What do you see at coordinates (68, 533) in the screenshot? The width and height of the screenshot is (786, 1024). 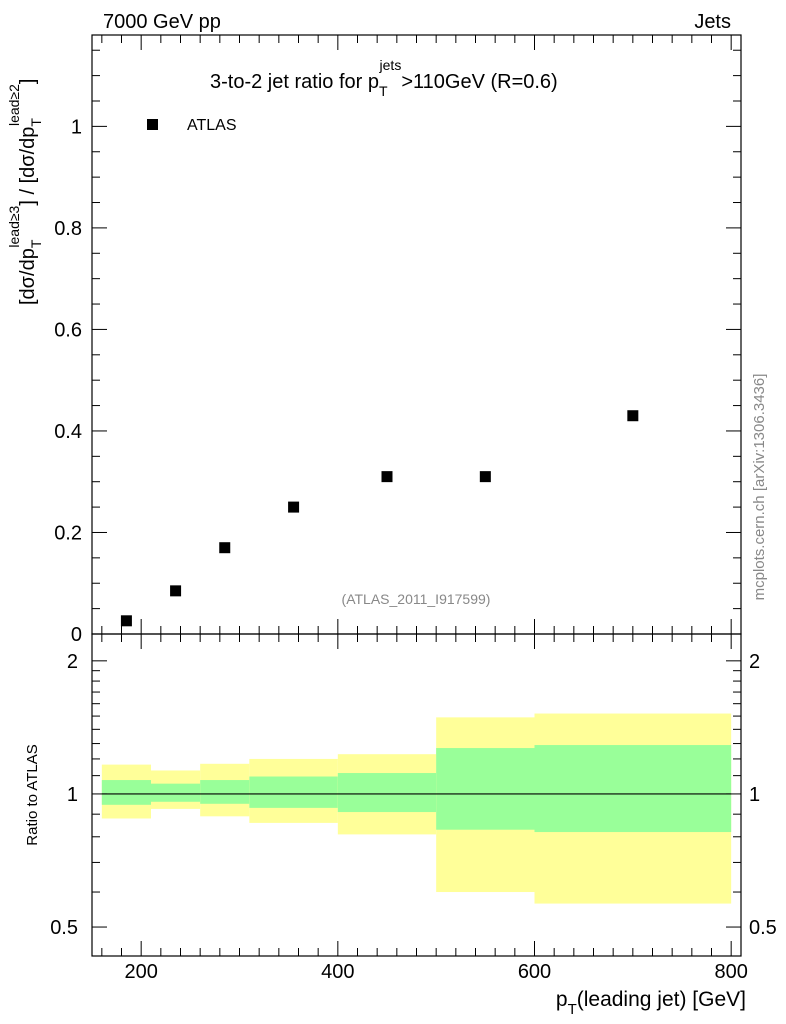 I see `main-y-tick-label: 0.2` at bounding box center [68, 533].